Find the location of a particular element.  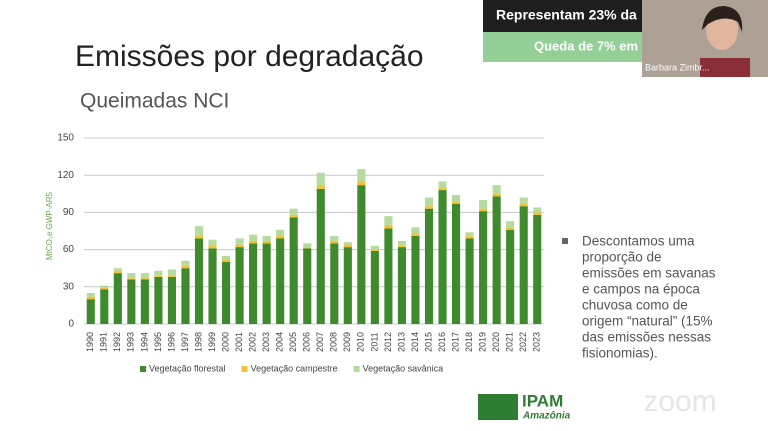

banner-bottom-text: Queda de 7% em is located at coordinates (586, 45).